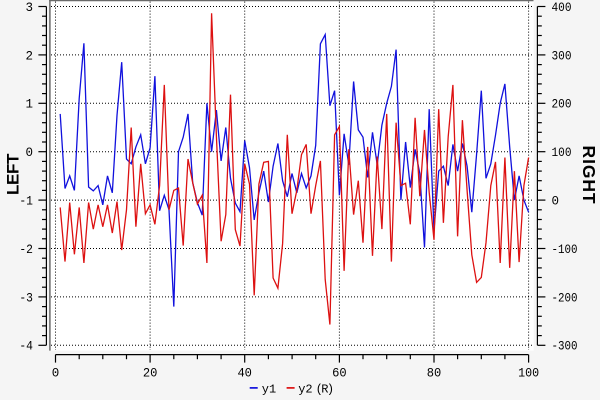  What do you see at coordinates (562, 8) in the screenshot?
I see `svg-text: 400` at bounding box center [562, 8].